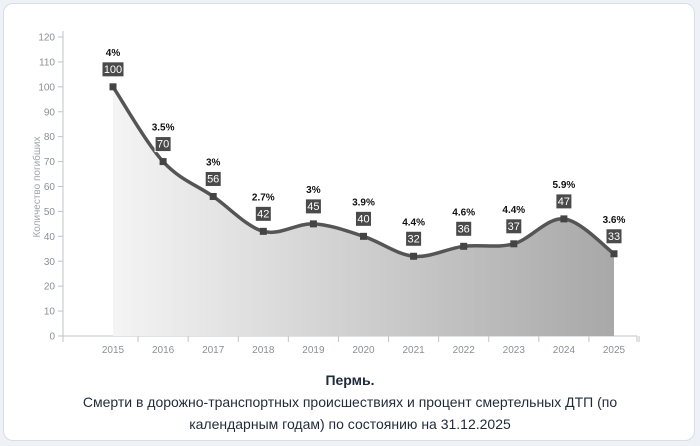 The width and height of the screenshot is (700, 446). I want to click on value-label: 100, so click(113, 70).